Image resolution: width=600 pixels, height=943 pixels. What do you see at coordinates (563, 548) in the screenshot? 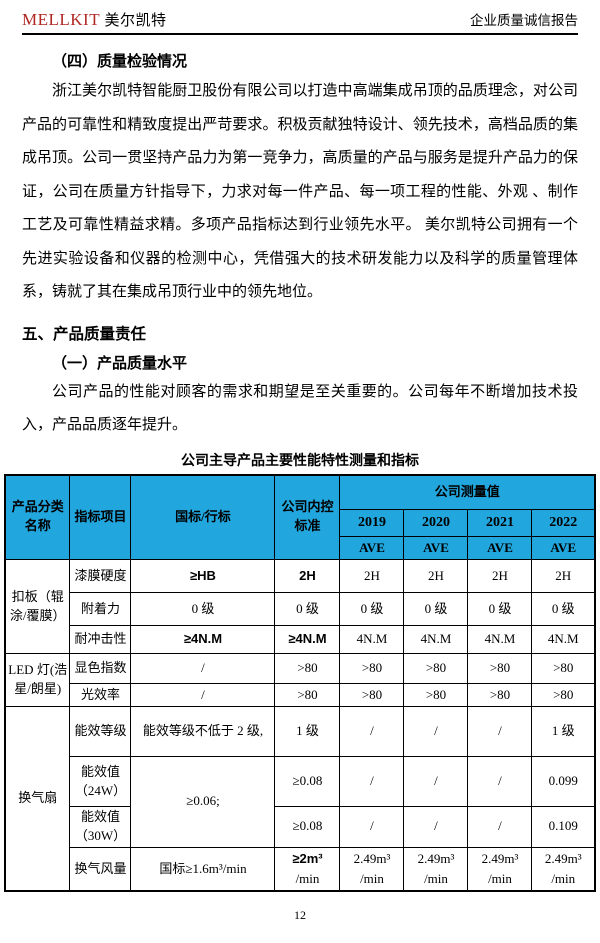
I see `col-header-ave-2022: AVE` at bounding box center [563, 548].